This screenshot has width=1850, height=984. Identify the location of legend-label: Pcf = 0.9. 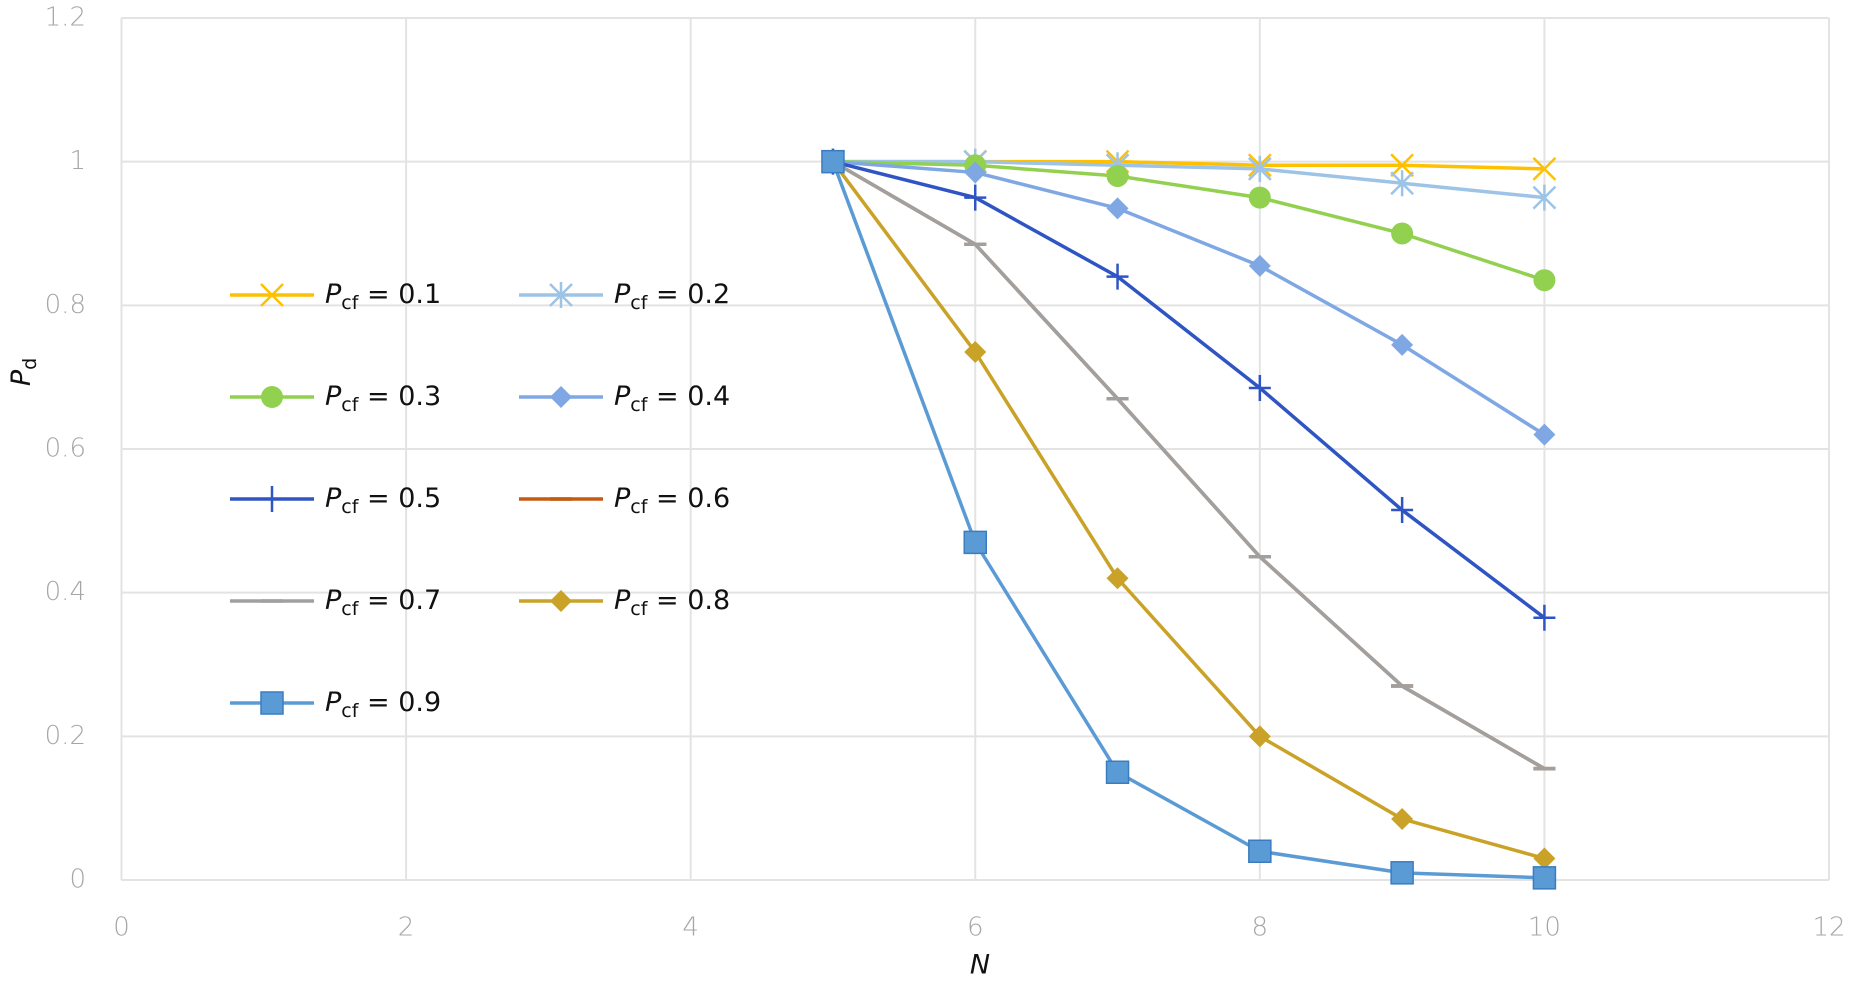
(383, 704).